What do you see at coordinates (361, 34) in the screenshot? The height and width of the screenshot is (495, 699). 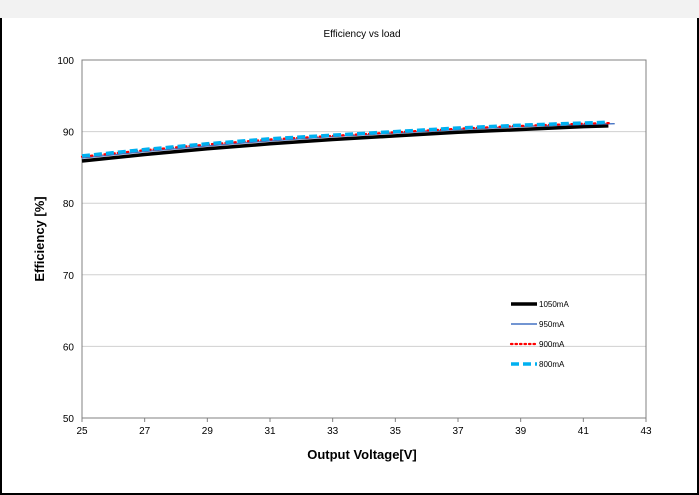 I see `chart-title: Efficiency vs load` at bounding box center [361, 34].